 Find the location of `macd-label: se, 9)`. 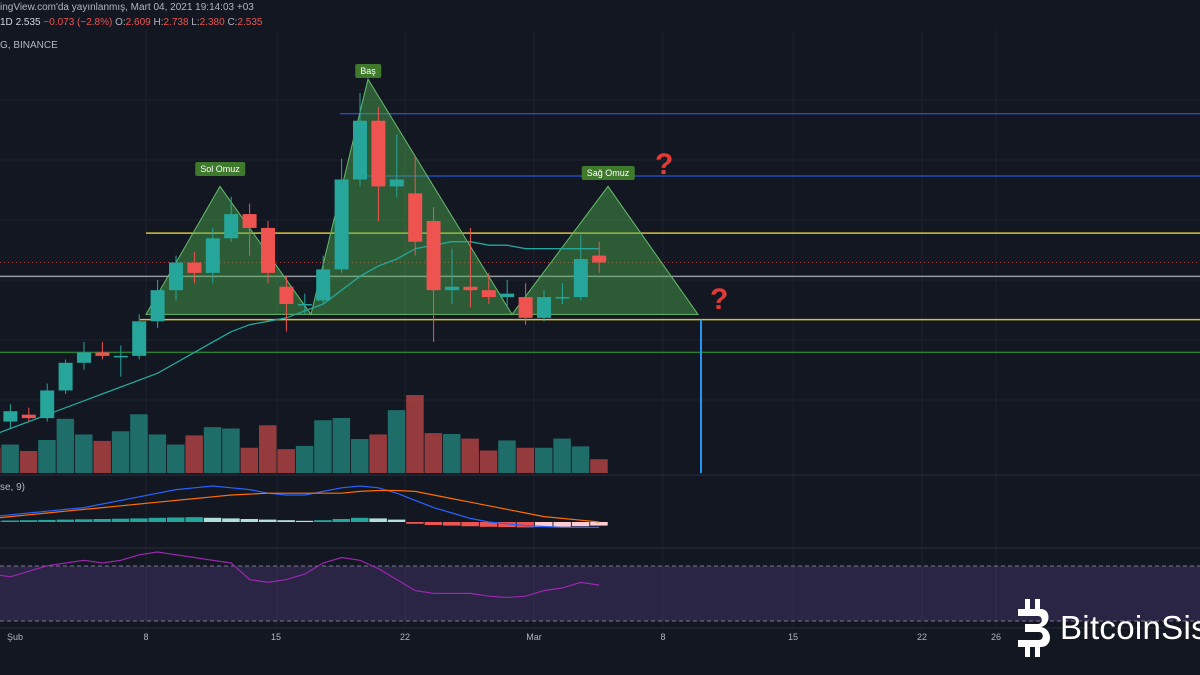

macd-label: se, 9) is located at coordinates (13, 487).